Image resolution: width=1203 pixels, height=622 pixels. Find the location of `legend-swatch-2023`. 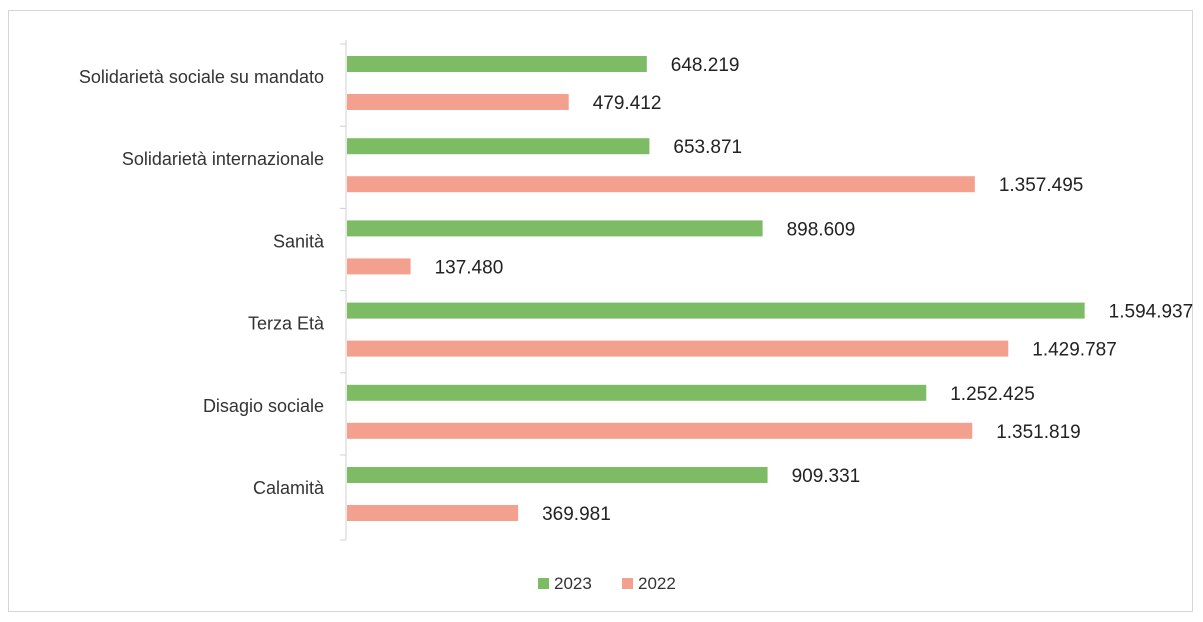

legend-swatch-2023 is located at coordinates (543, 583).